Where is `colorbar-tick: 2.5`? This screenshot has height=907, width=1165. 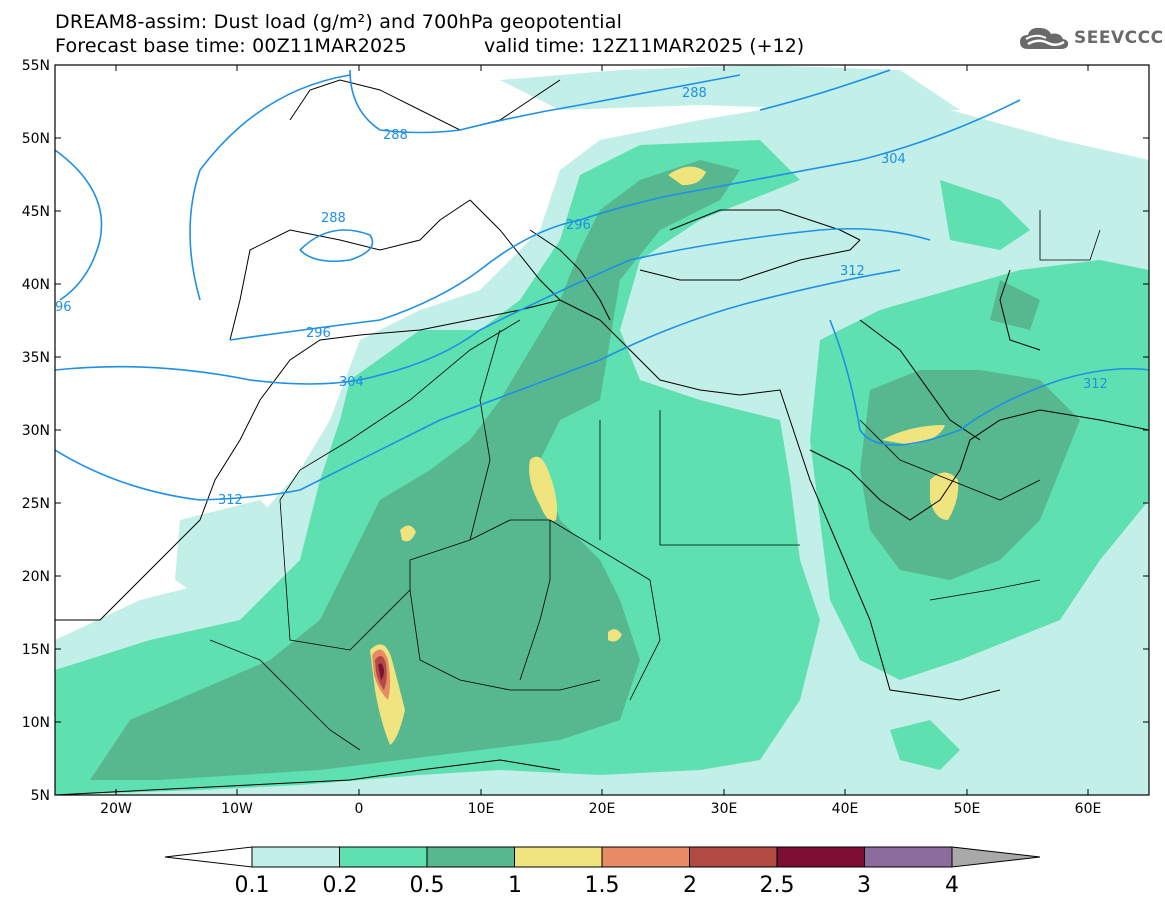 colorbar-tick: 2.5 is located at coordinates (777, 885).